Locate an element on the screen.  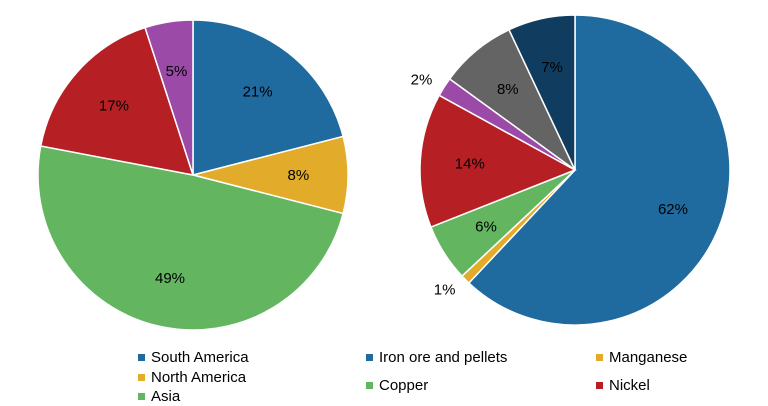
legend-label: Copper is located at coordinates (404, 385).